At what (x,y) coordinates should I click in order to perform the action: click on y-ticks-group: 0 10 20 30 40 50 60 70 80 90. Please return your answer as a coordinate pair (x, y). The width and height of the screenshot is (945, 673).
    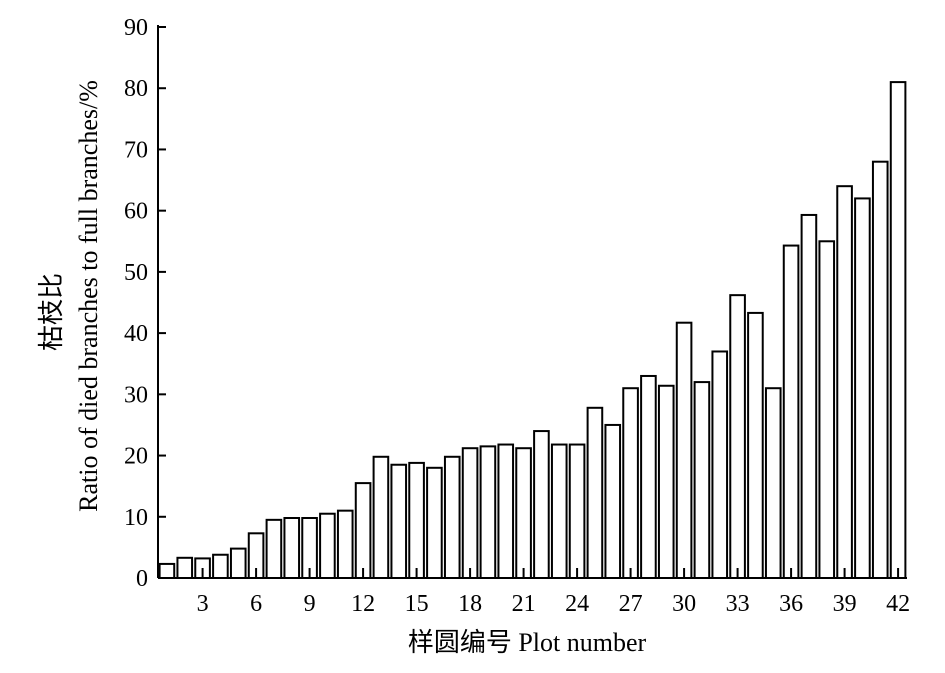
    Looking at the image, I should click on (145, 303).